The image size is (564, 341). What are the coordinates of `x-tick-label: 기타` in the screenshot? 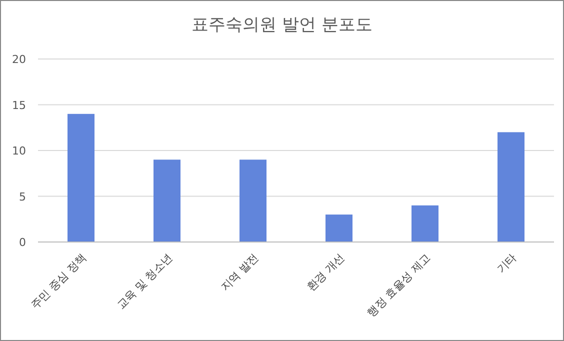 It's located at (507, 263).